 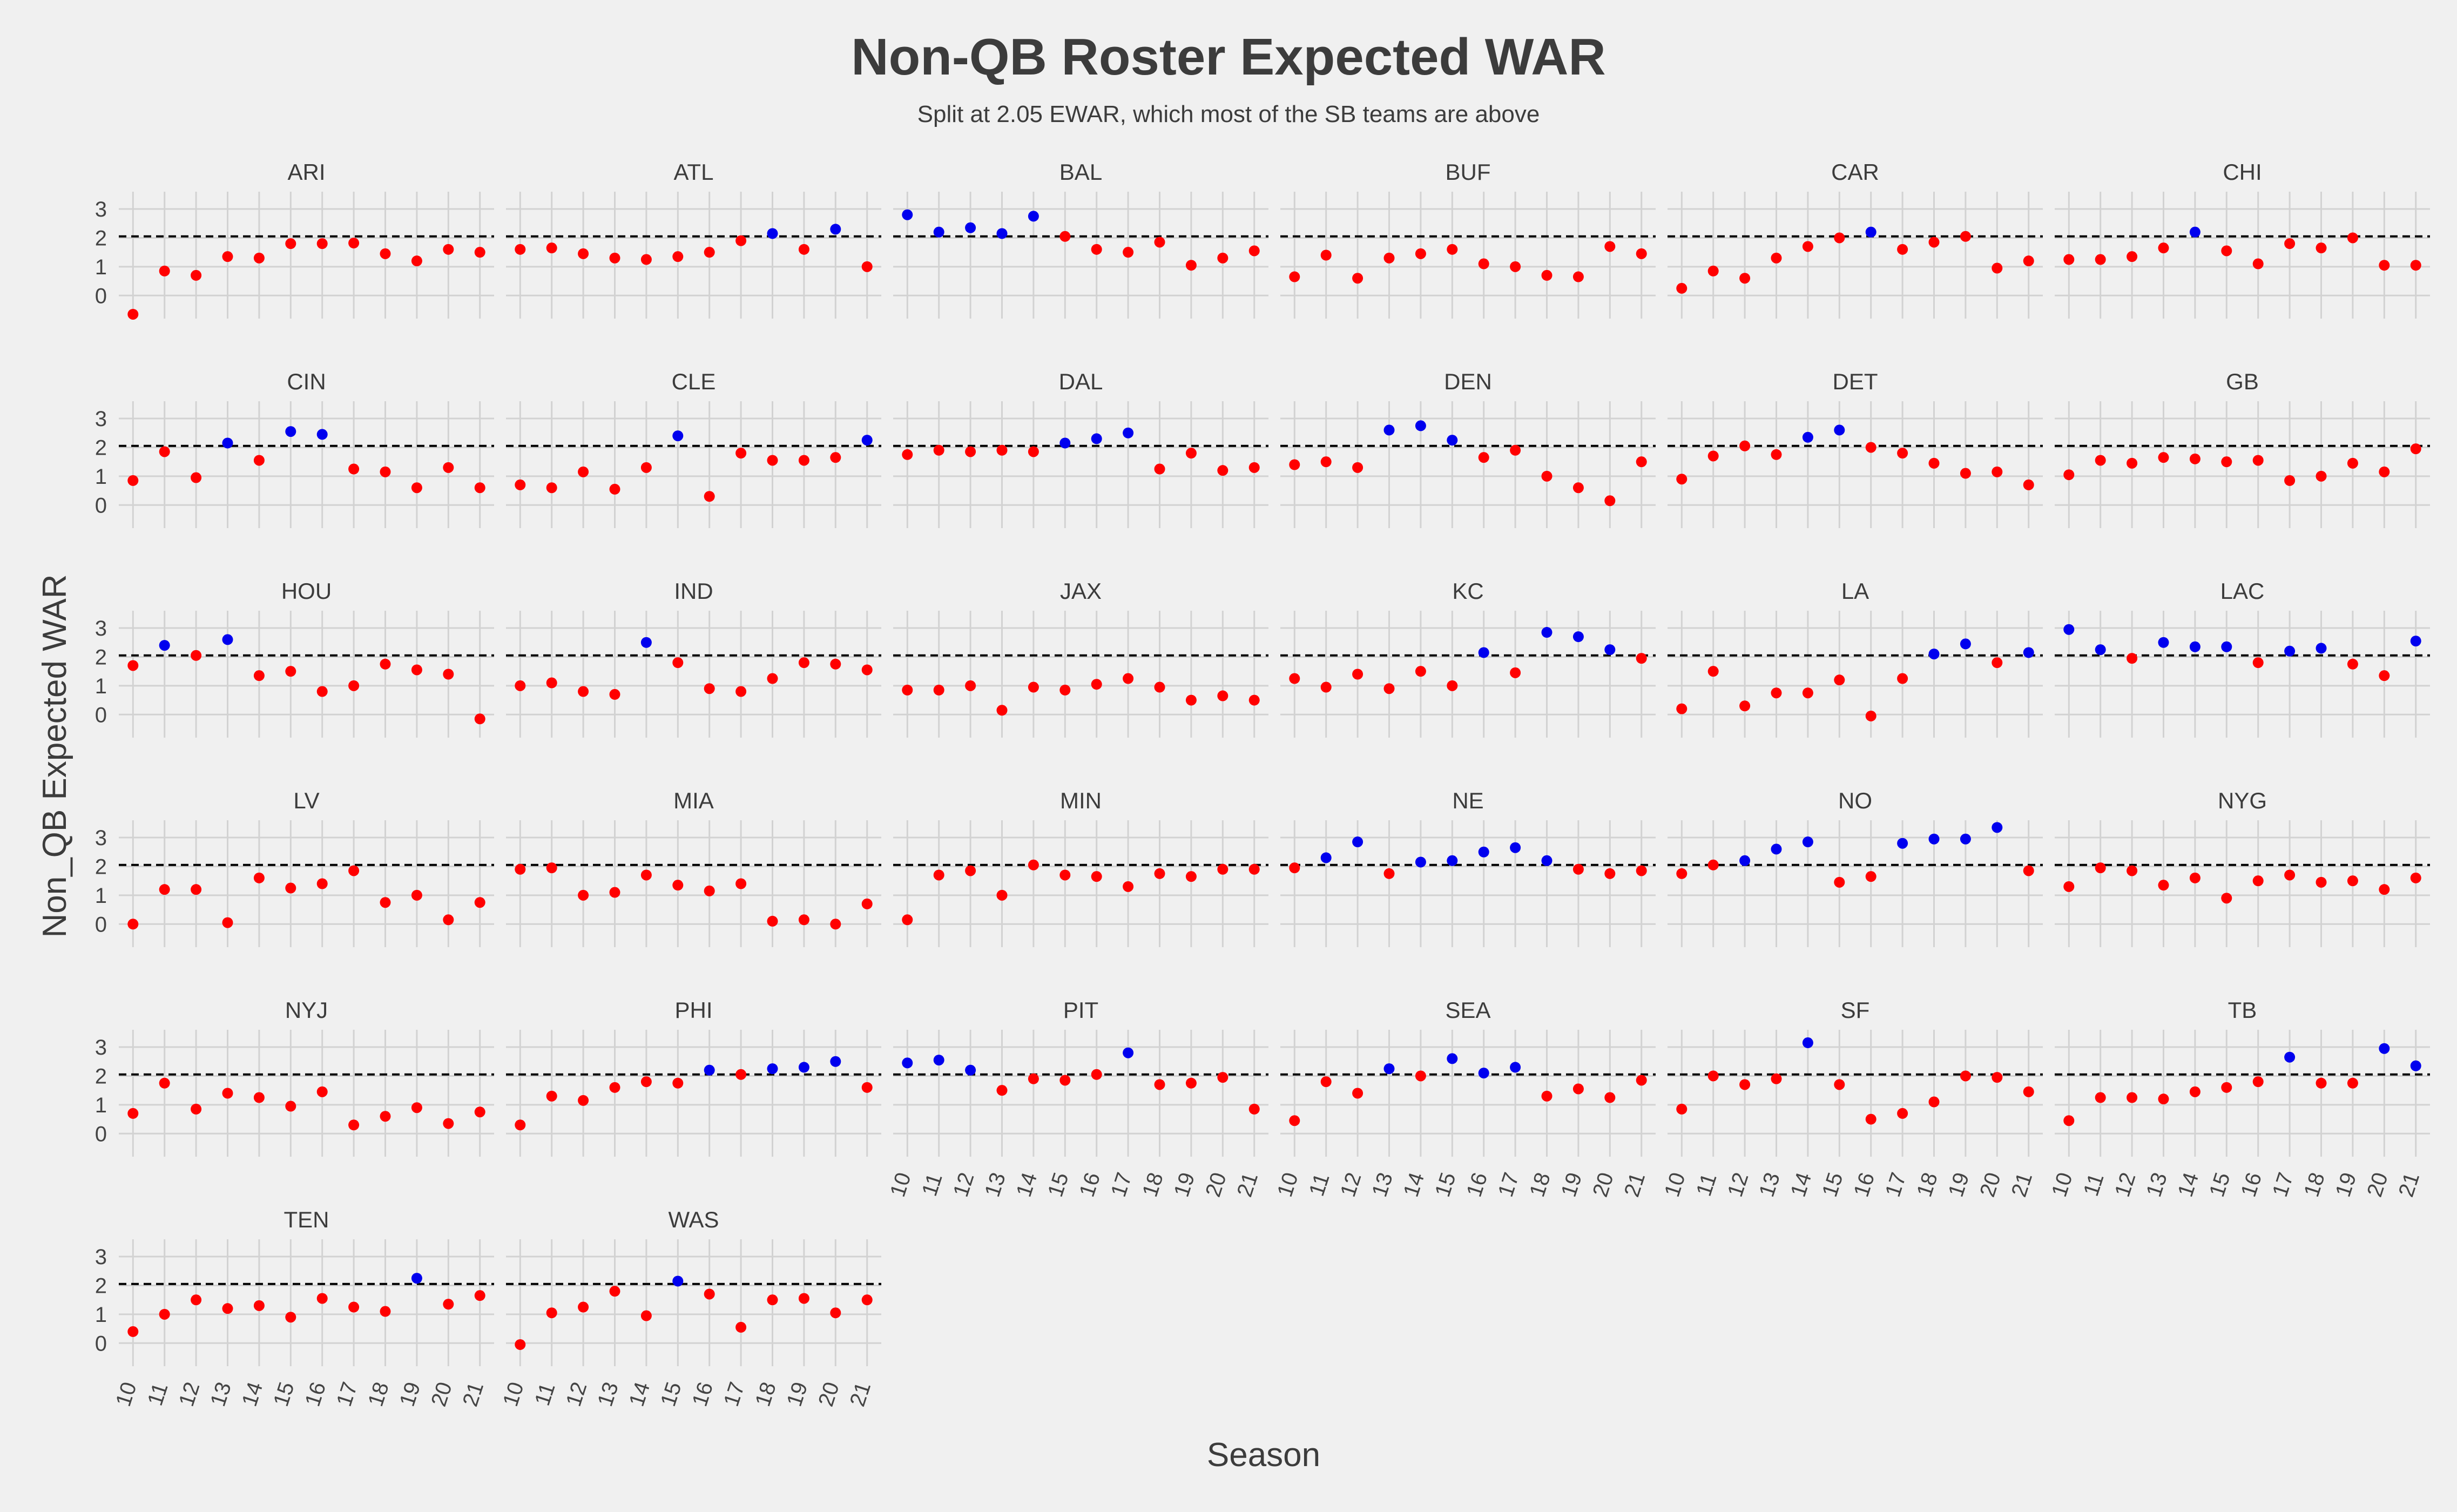 I want to click on panel-jax: JAX, so click(x=1080, y=658).